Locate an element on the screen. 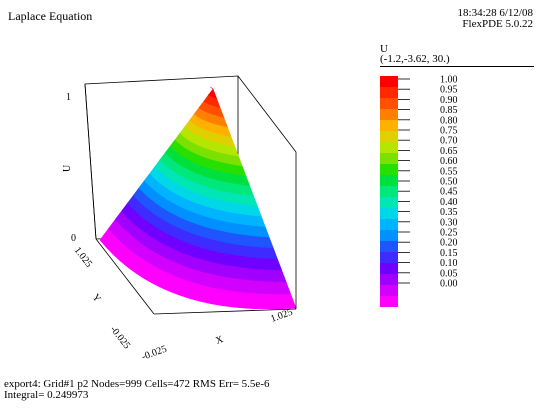  scale-label: 0.10 is located at coordinates (449, 263).